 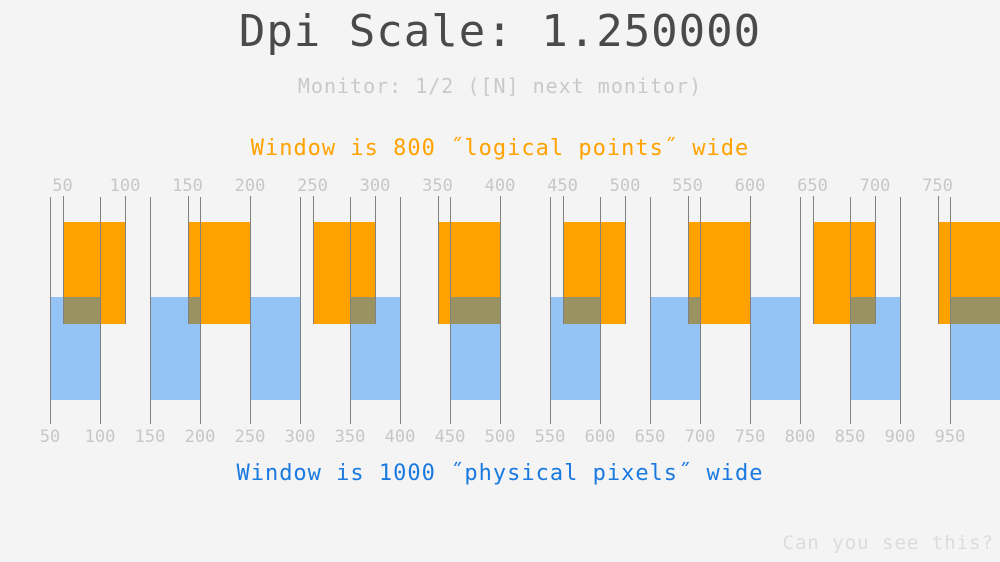 What do you see at coordinates (50, 437) in the screenshot?
I see `physical-pixels-tick-label: 50` at bounding box center [50, 437].